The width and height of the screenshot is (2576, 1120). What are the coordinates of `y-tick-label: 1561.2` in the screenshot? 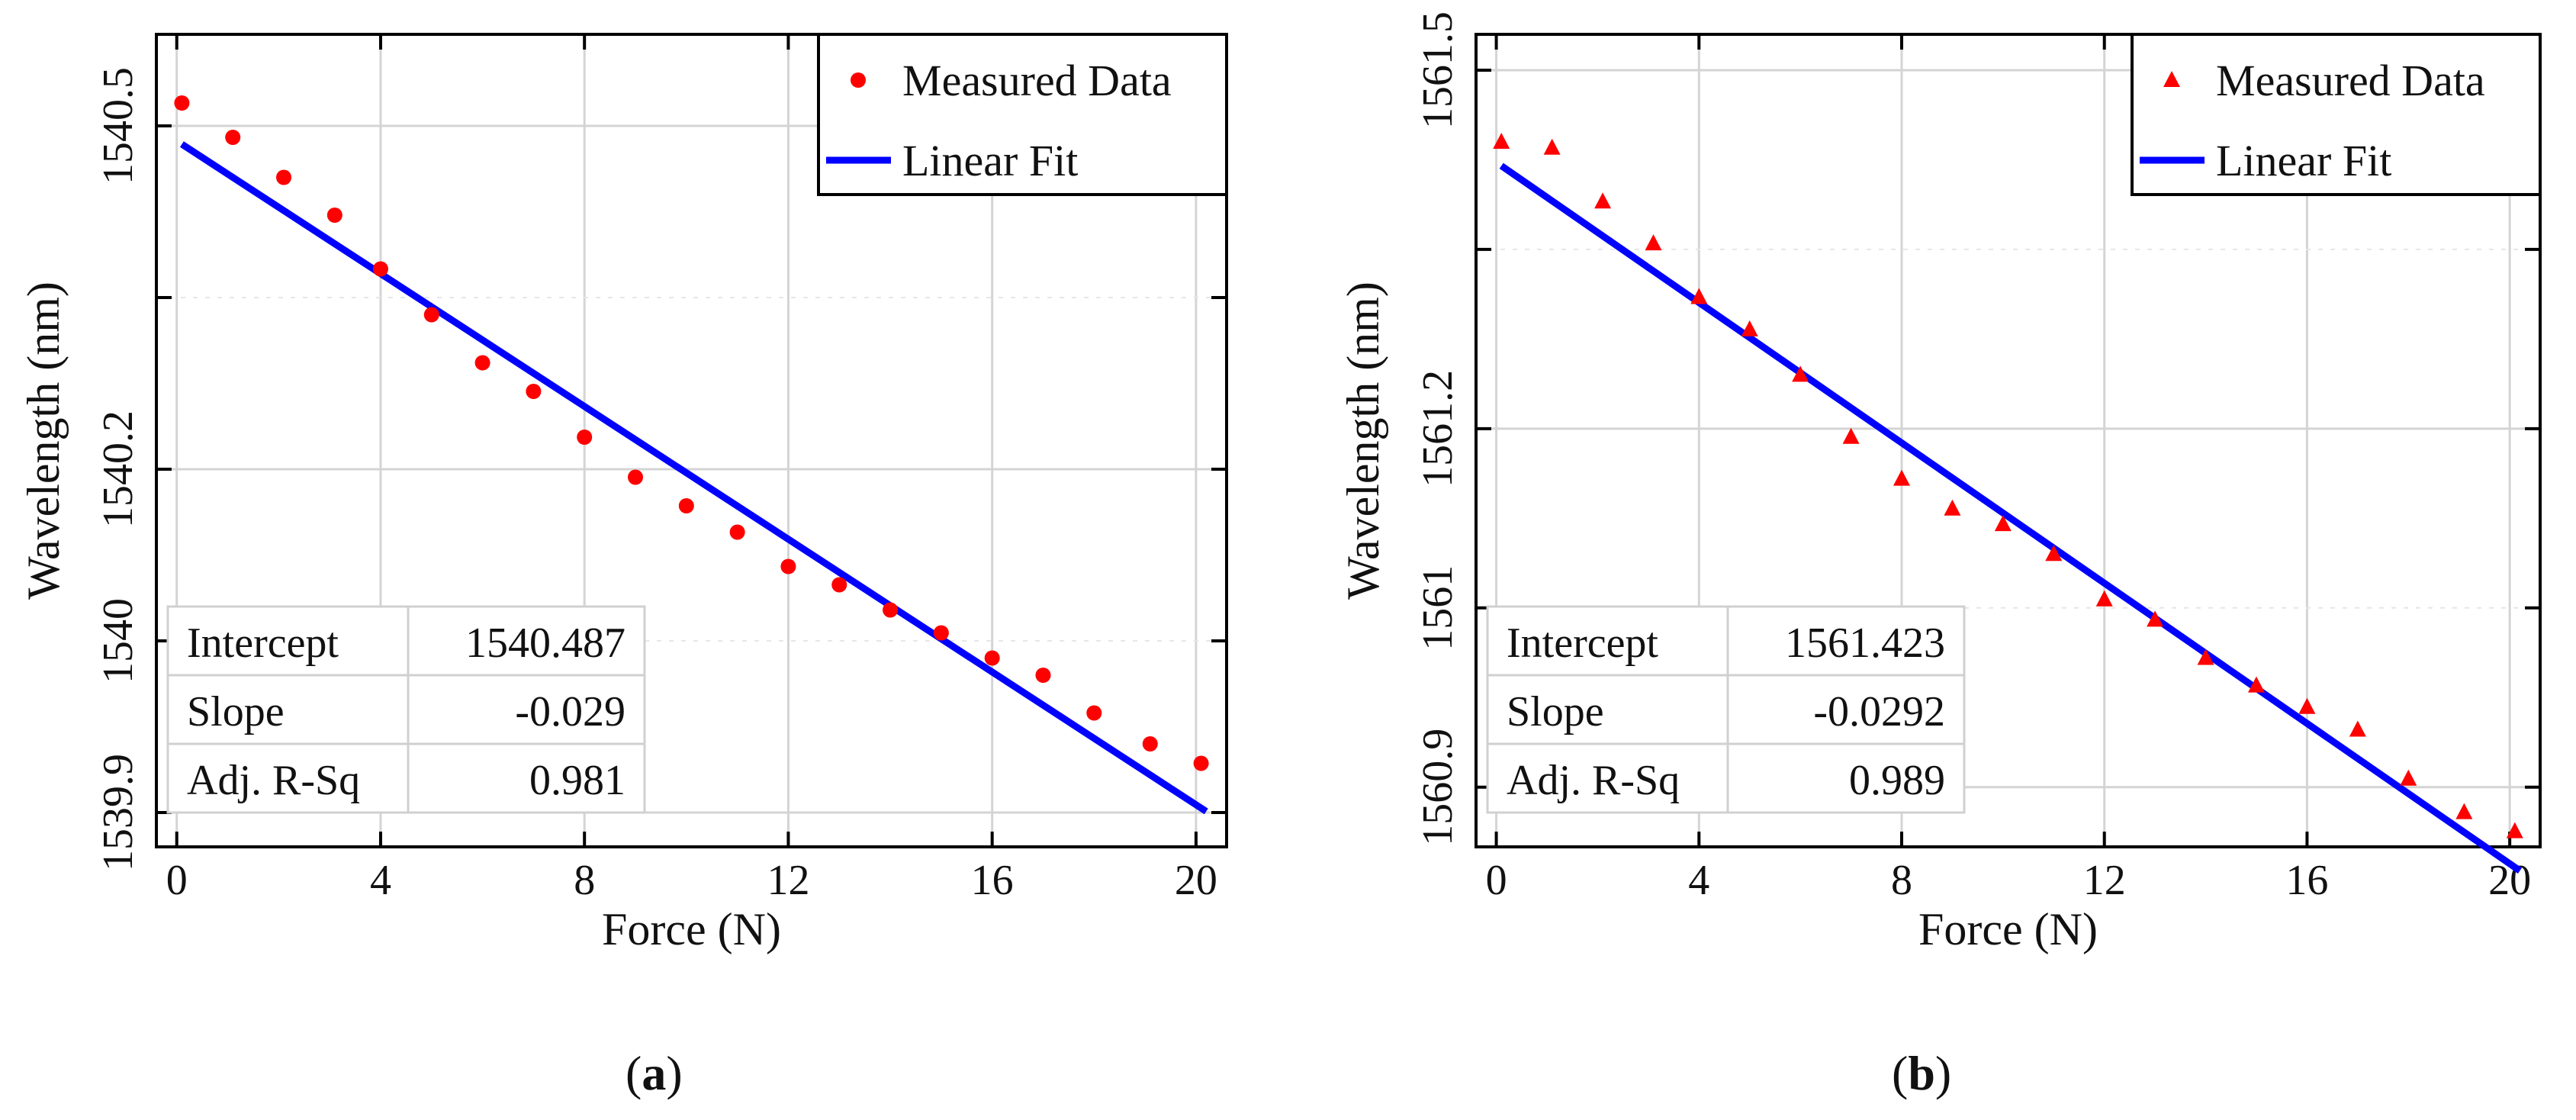 It's located at (1438, 429).